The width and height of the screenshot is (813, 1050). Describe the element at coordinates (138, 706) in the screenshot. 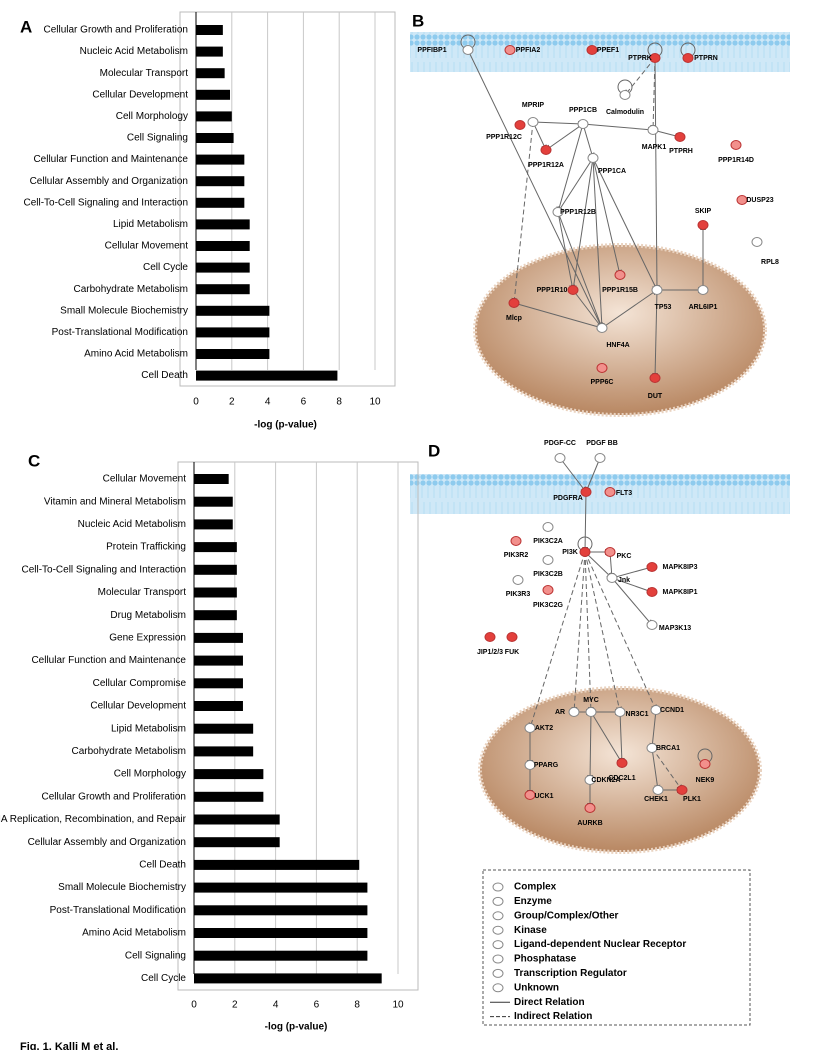

I see `category-label: Cellular Development` at that location.